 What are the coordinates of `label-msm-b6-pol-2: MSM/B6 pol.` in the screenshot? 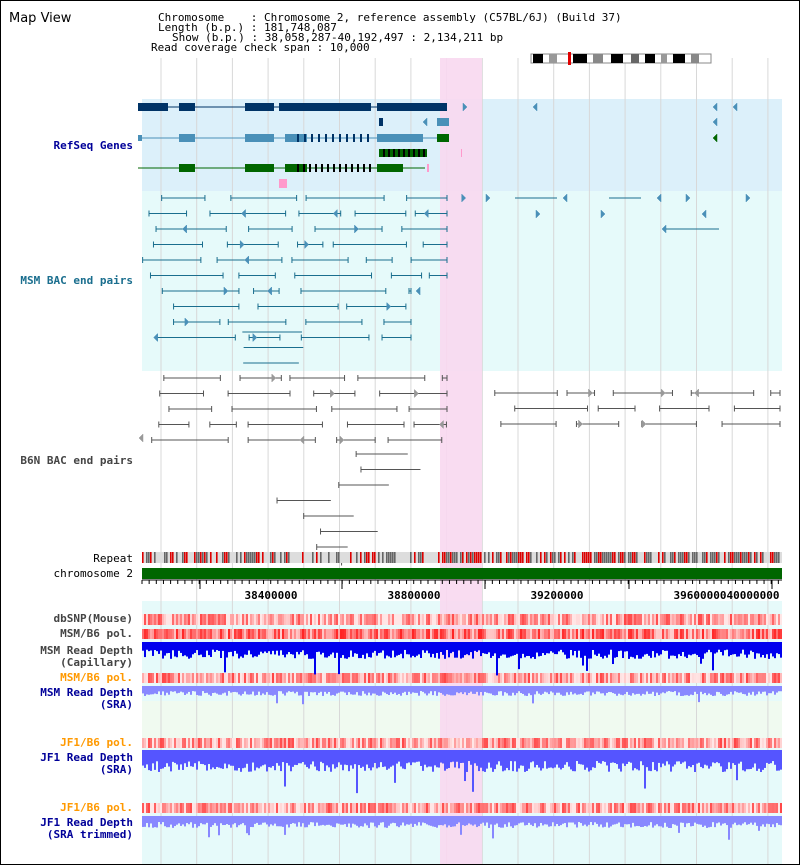 It's located at (96, 677).